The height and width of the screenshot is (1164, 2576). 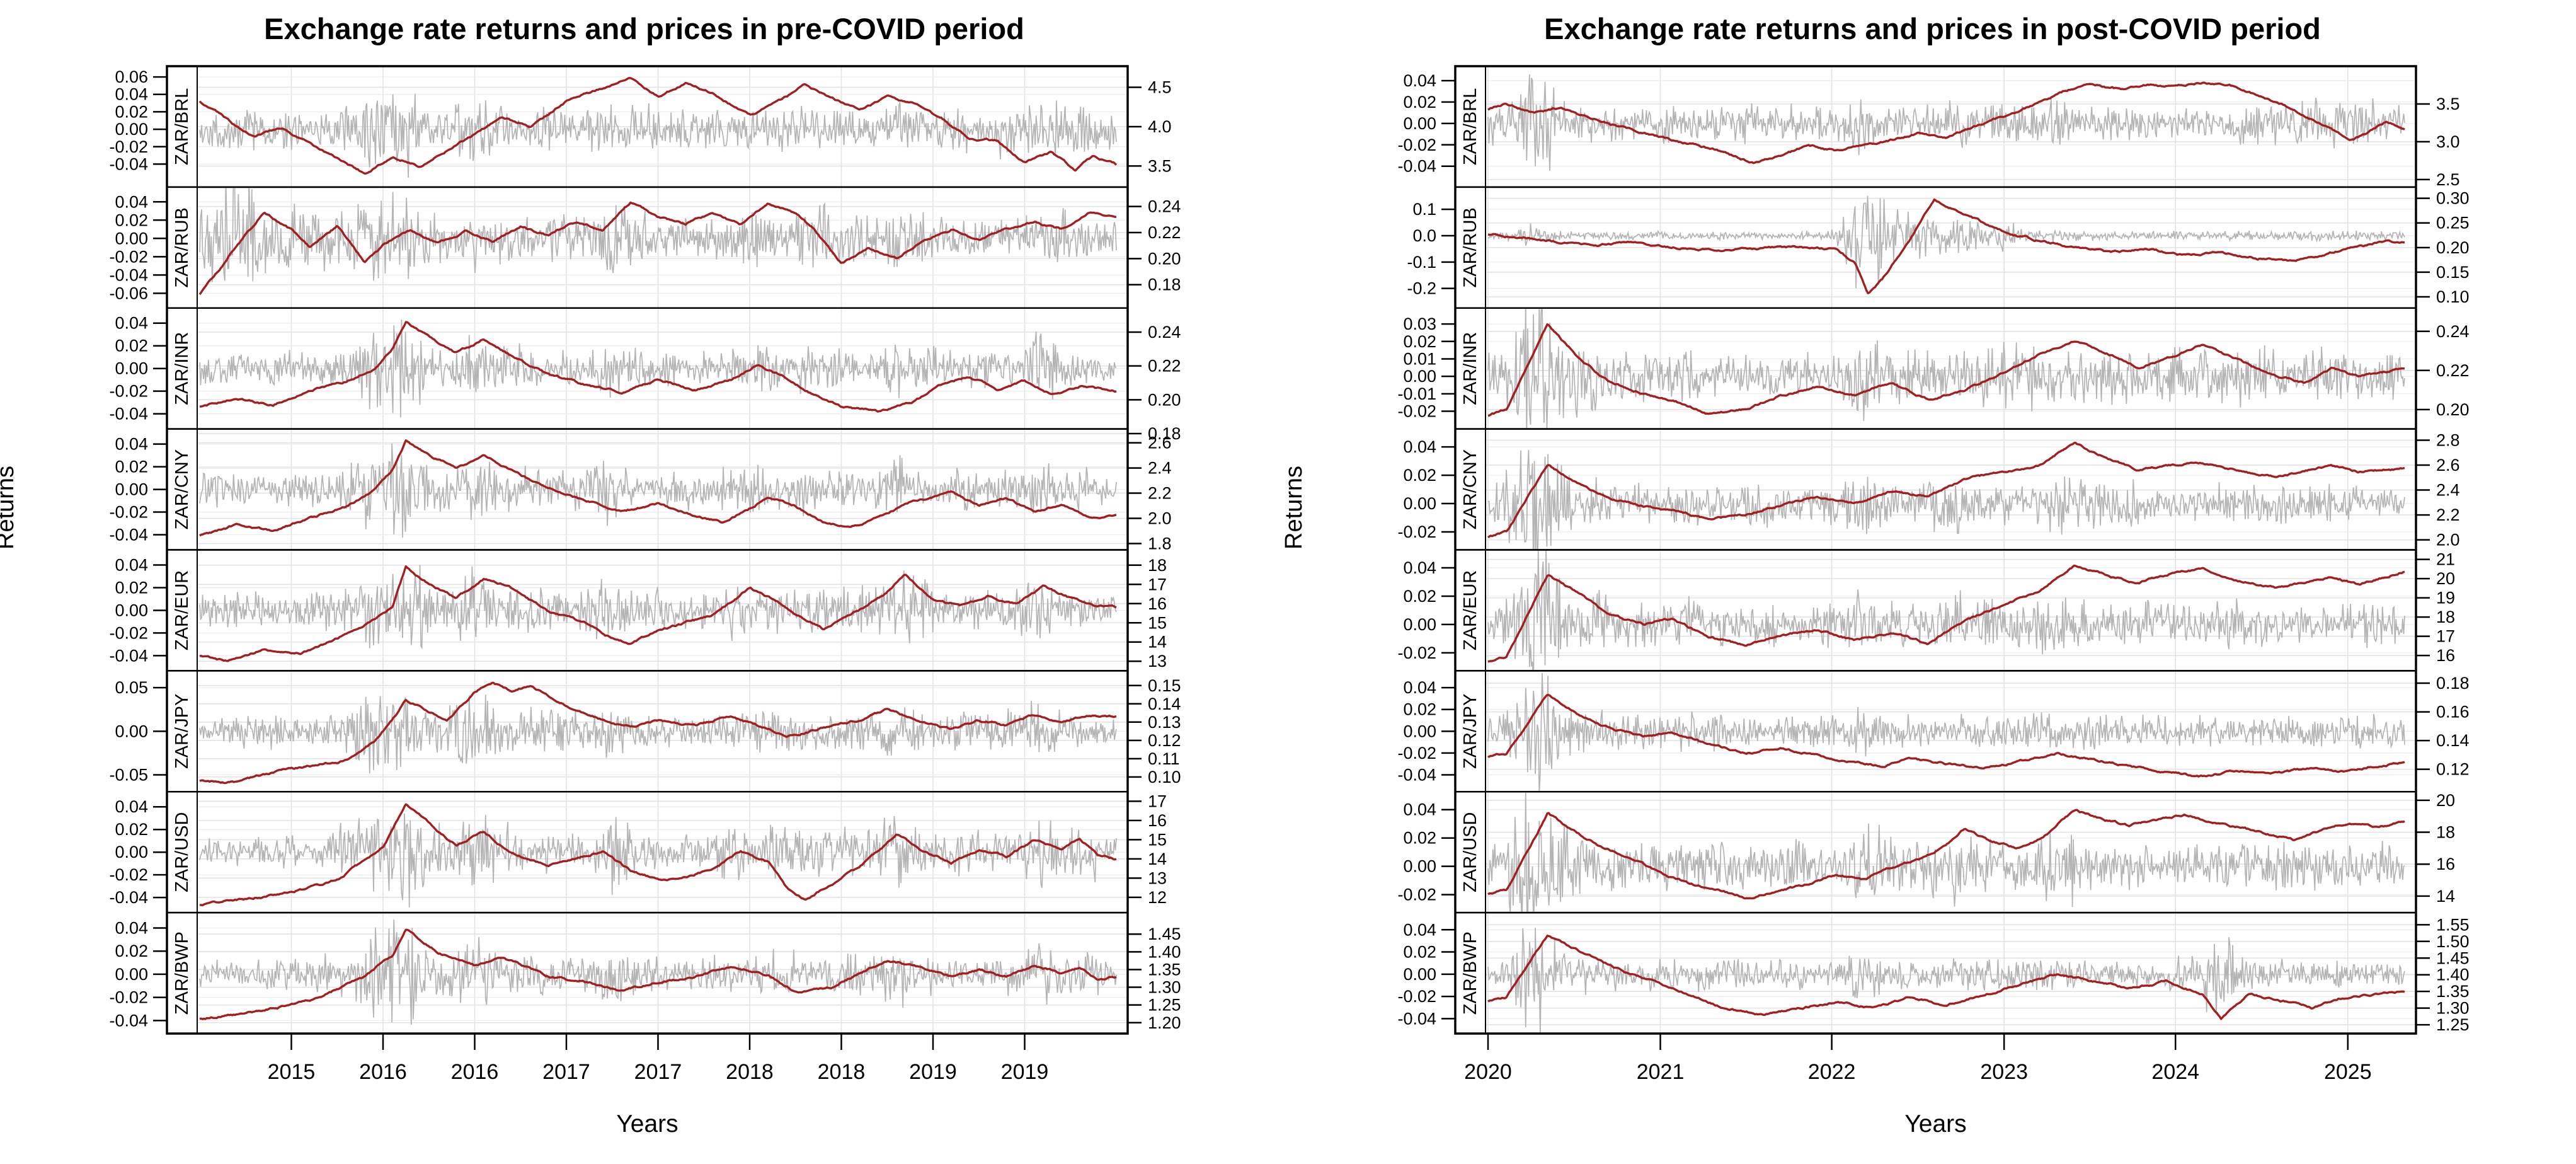 What do you see at coordinates (933, 1072) in the screenshot?
I see `x-tick-label: 2019` at bounding box center [933, 1072].